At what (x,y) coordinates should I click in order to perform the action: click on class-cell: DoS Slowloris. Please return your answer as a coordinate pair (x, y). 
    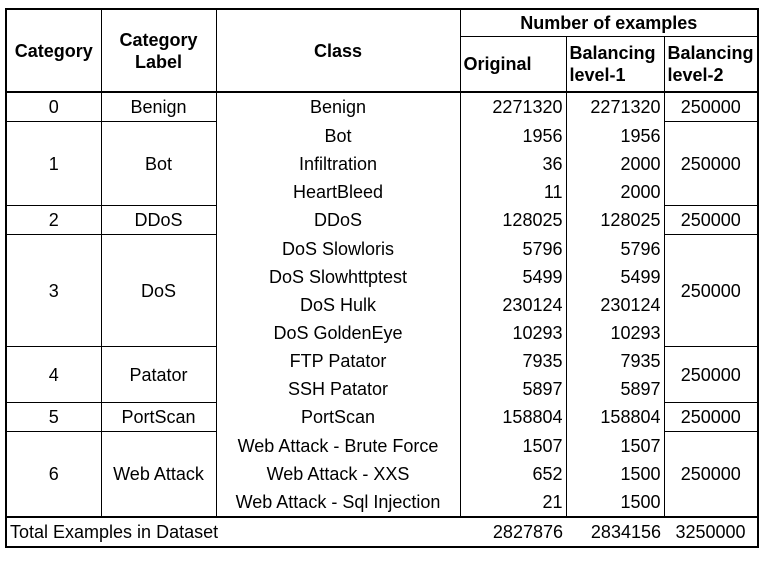
    Looking at the image, I should click on (338, 248).